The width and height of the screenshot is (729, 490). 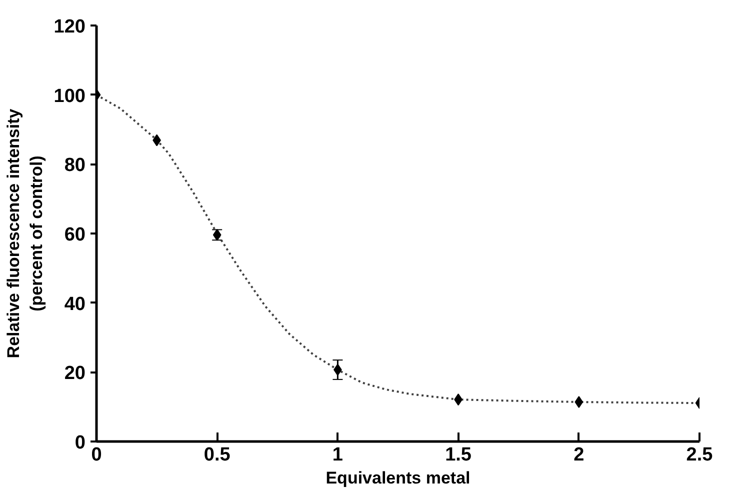 I want to click on x-tick-label: 0, so click(x=96, y=455).